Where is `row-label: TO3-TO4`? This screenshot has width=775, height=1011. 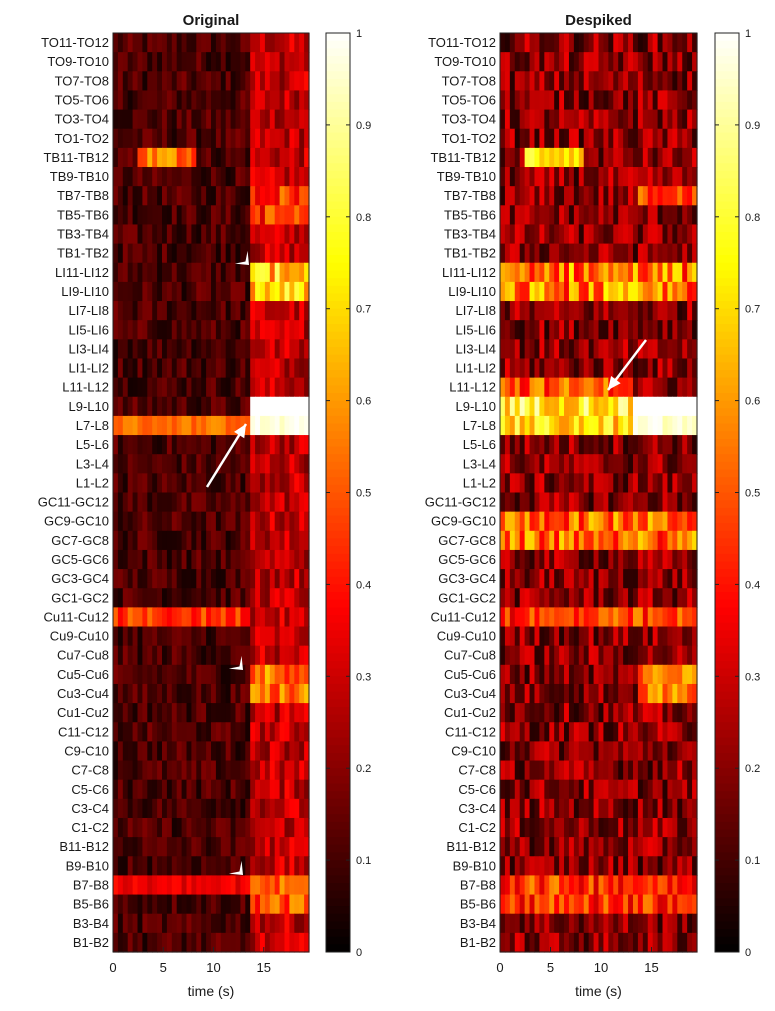
row-label: TO3-TO4 is located at coordinates (469, 119).